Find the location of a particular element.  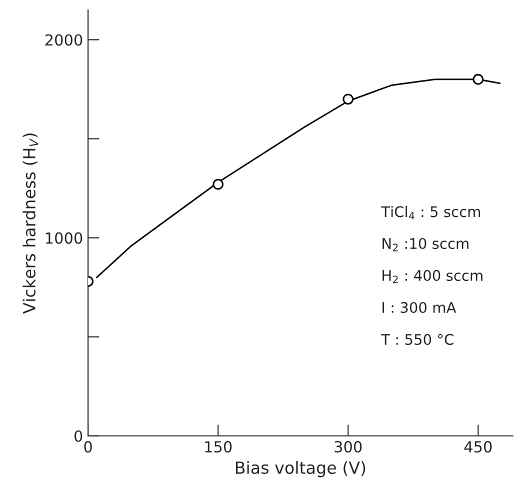

annotation: I : 300 mA is located at coordinates (419, 308).